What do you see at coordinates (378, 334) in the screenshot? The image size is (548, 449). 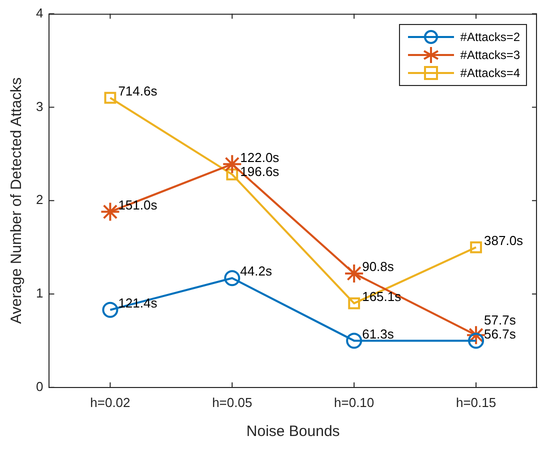 I see `annotation: 61.3s` at bounding box center [378, 334].